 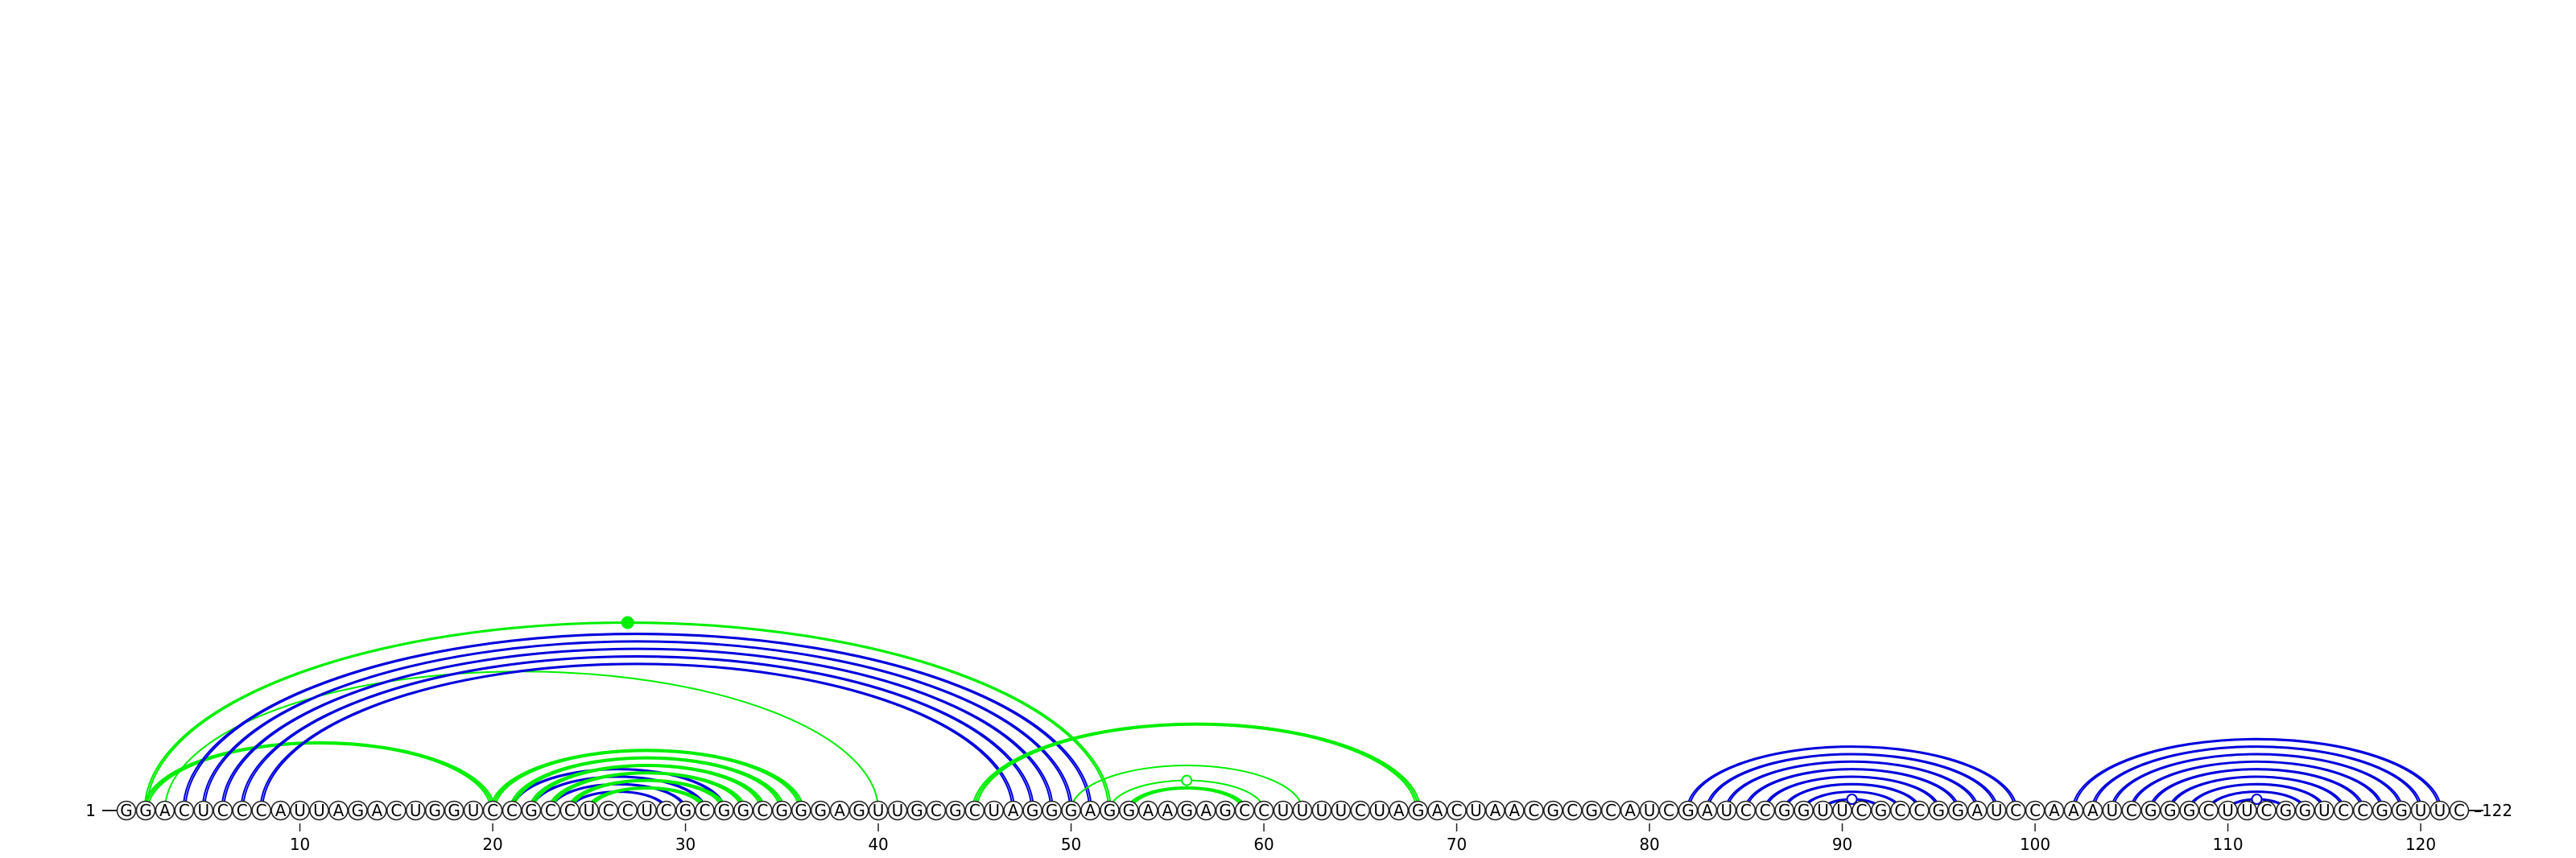 I want to click on tick-label: 120, so click(x=2420, y=845).